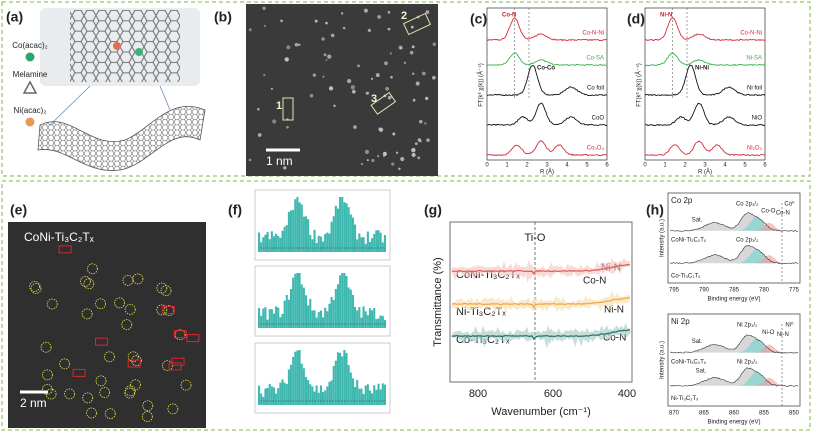 The height and width of the screenshot is (433, 813). Describe the element at coordinates (607, 166) in the screenshot. I see `x-tick-label: 6` at that location.